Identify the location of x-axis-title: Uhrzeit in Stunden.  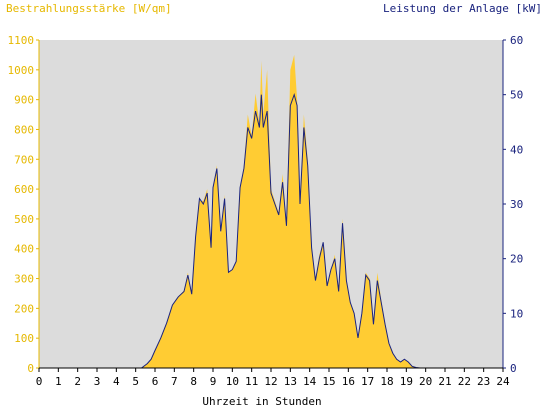
(261, 401).